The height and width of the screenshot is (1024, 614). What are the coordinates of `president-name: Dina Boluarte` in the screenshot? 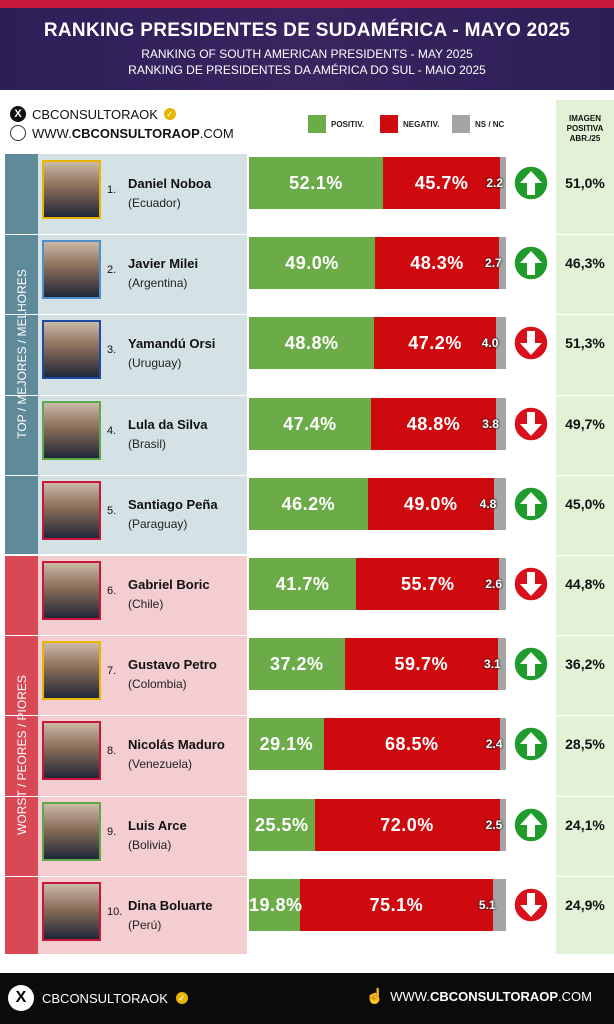 It's located at (170, 905).